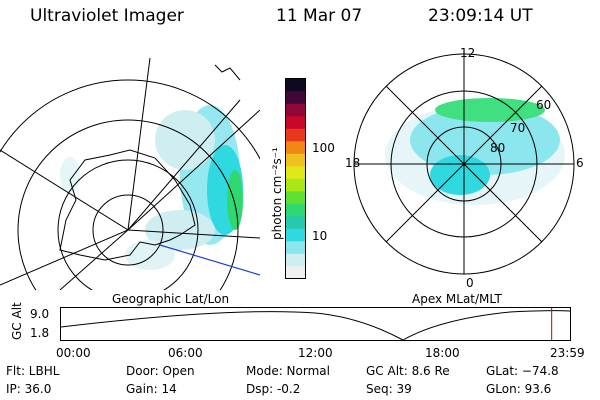 The image size is (600, 400). I want to click on gc-altitude-timeline, so click(315, 324).